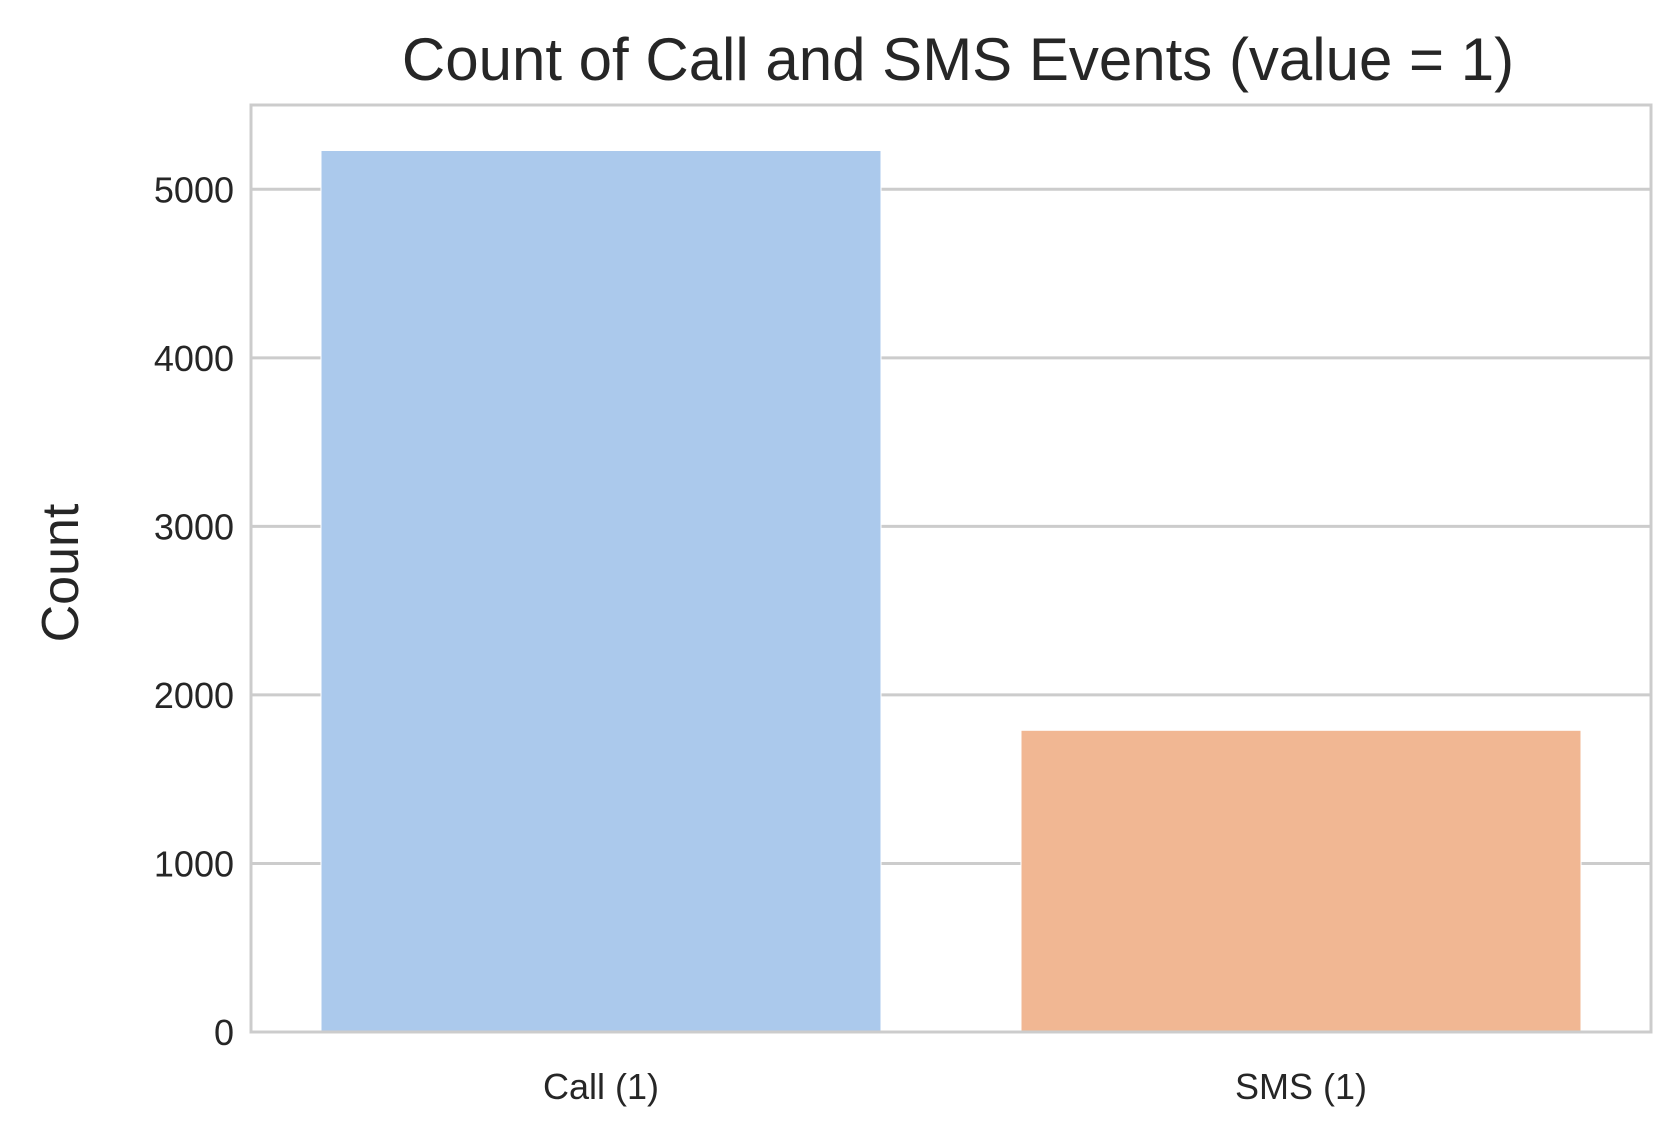 Image resolution: width=1675 pixels, height=1143 pixels. I want to click on y-tick-label: 4000, so click(194, 358).